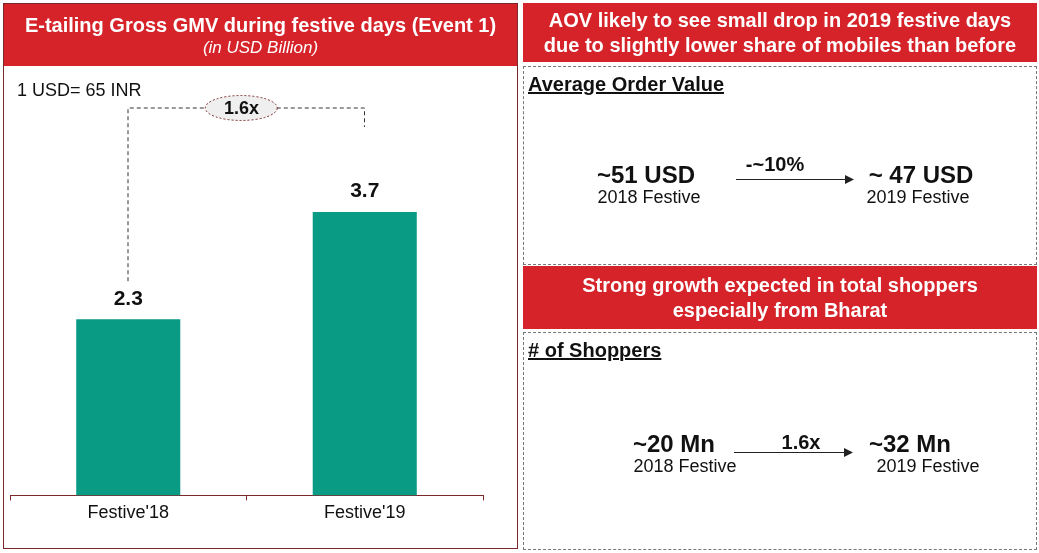 The width and height of the screenshot is (1039, 553). I want to click on text: ~32 Mn, so click(910, 443).